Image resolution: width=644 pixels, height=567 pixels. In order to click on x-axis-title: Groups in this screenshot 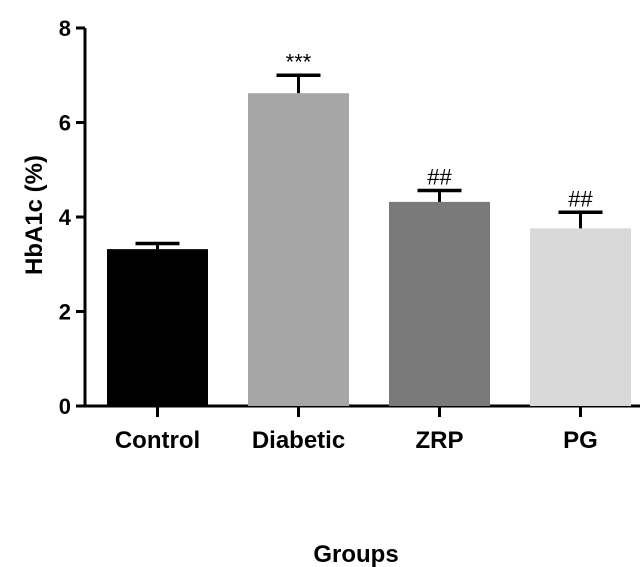, I will do `click(355, 554)`.